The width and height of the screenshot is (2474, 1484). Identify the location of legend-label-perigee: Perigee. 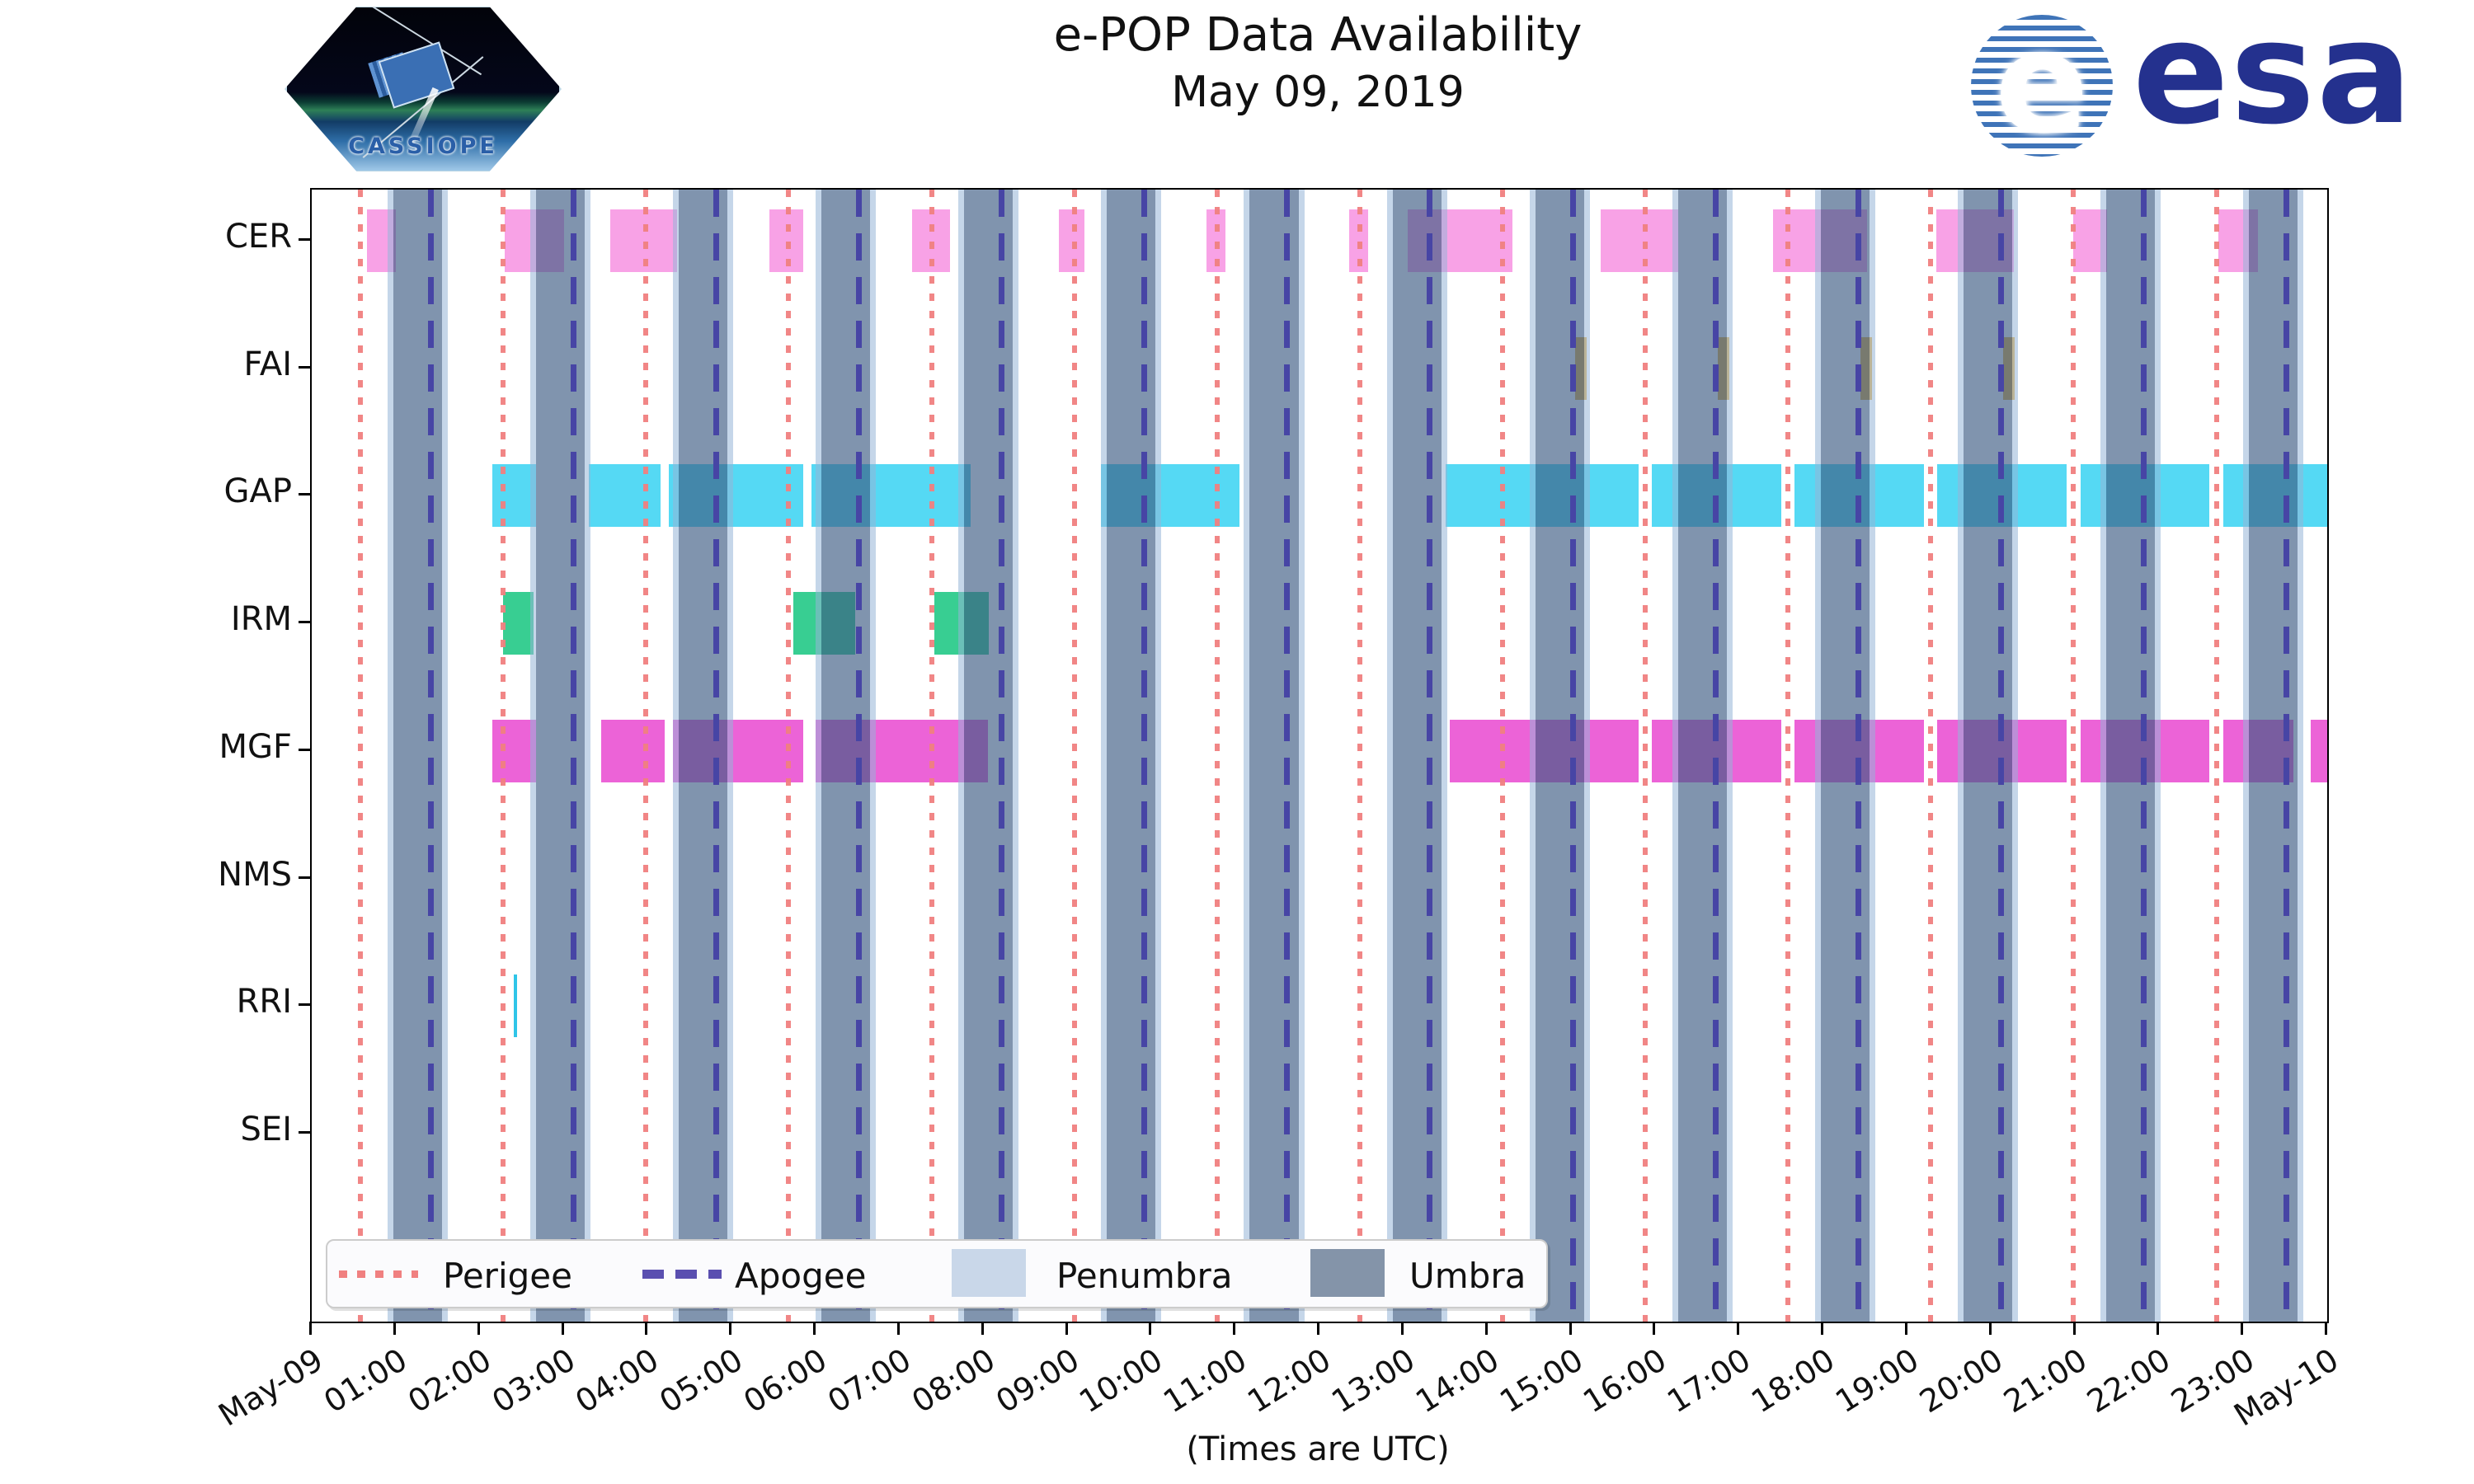
(507, 1276).